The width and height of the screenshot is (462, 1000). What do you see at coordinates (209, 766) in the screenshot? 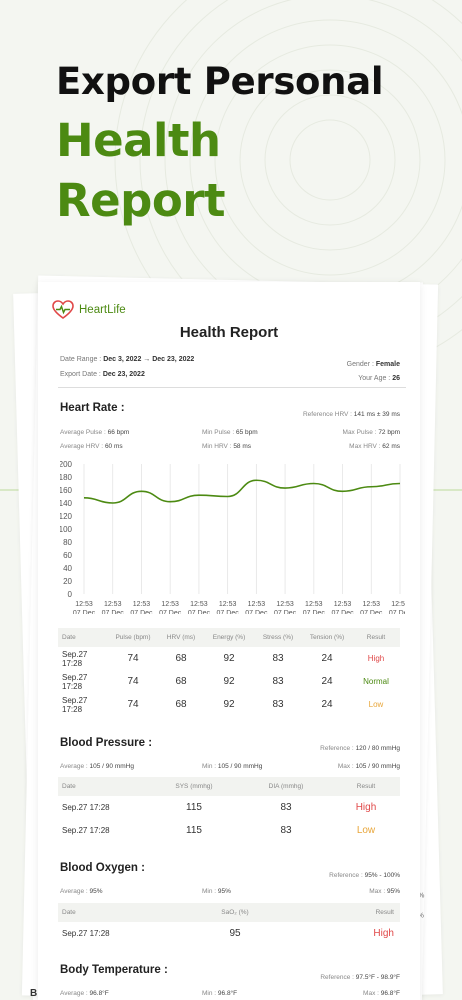
I see `bp-min-label: Min :` at bounding box center [209, 766].